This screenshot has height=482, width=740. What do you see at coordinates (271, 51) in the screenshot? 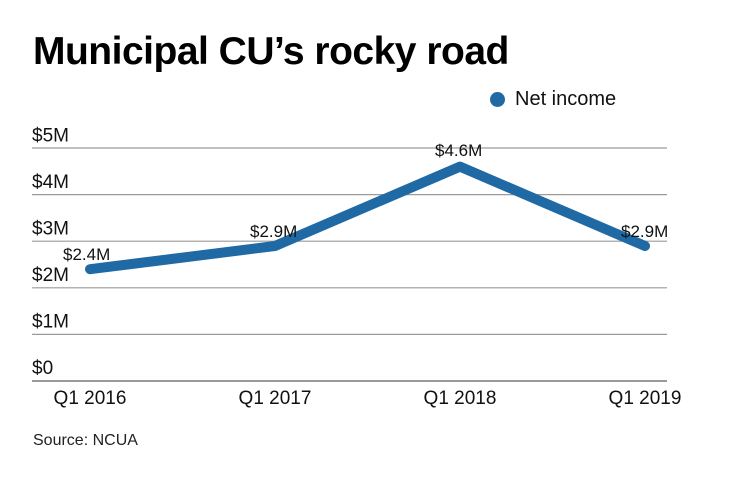
I see `chart-title: Municipal CU’s rocky road` at bounding box center [271, 51].